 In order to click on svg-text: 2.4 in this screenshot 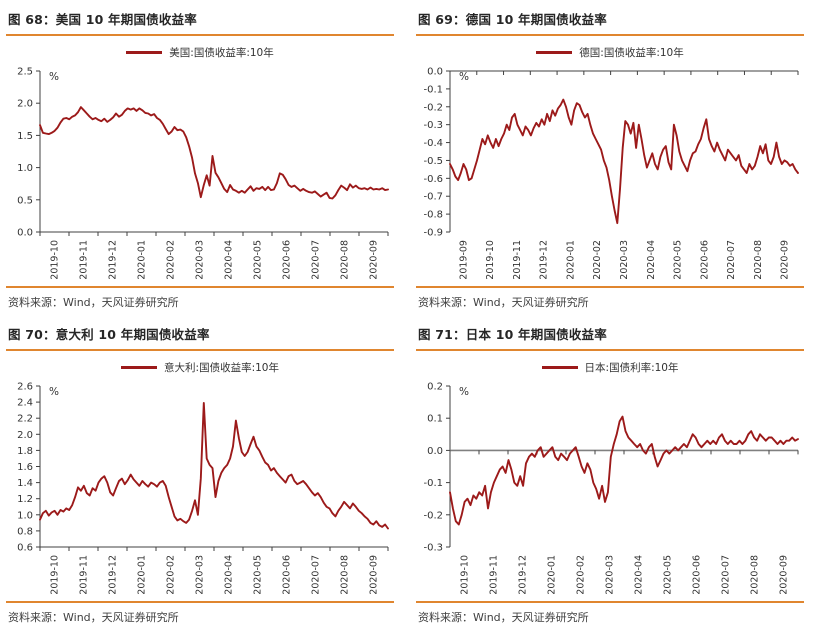, I will do `click(25, 403)`.